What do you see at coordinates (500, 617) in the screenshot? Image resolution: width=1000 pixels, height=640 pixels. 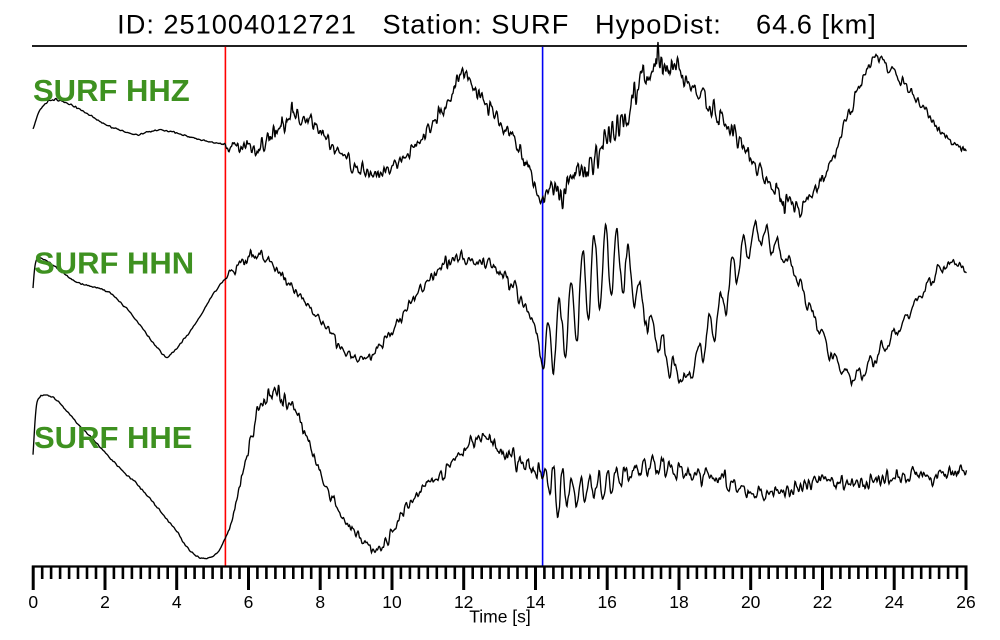 I see `svg-text: Time [s]` at bounding box center [500, 617].